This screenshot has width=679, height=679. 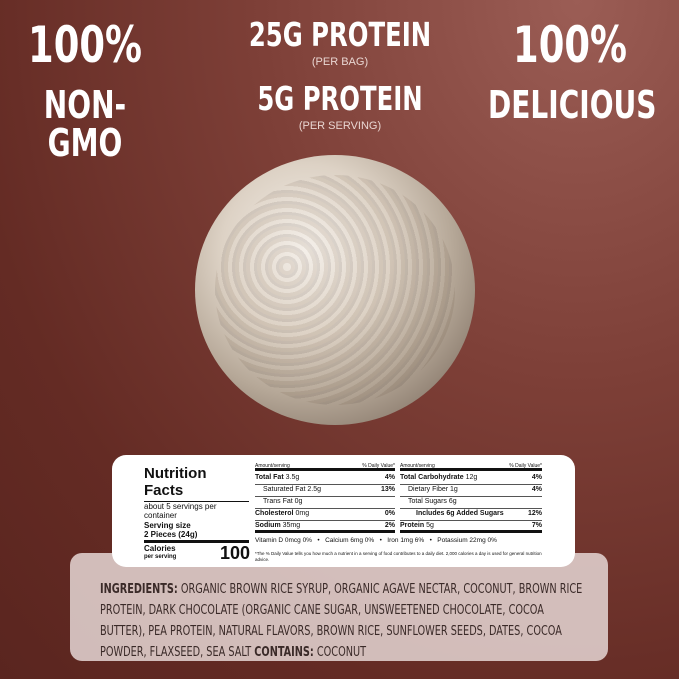 What do you see at coordinates (427, 501) in the screenshot?
I see `nutrient-name: Total Sugars` at bounding box center [427, 501].